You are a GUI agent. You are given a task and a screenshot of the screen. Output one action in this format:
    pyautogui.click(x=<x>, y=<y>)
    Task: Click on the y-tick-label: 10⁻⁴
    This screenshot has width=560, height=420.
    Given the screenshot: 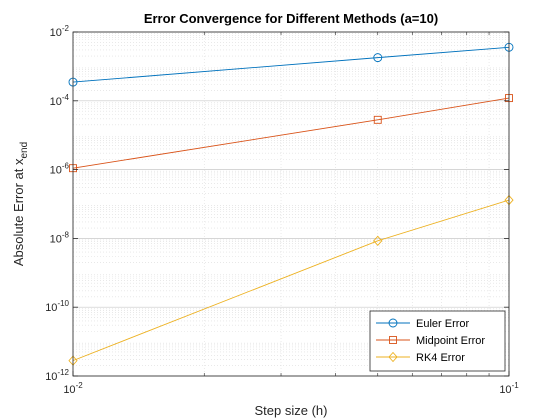 What is the action you would take?
    pyautogui.click(x=60, y=100)
    